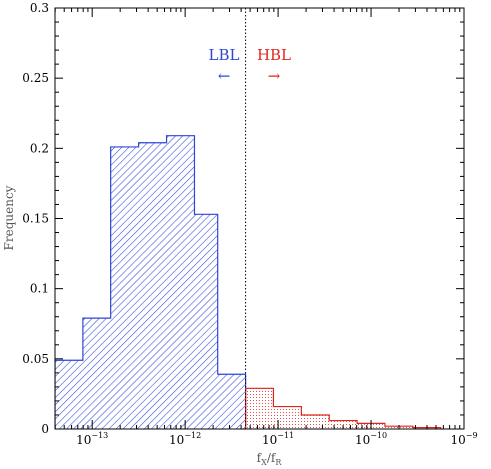 The width and height of the screenshot is (491, 469). Describe the element at coordinates (260, 458) in the screenshot. I see `x-axis-title-f1: f` at that location.